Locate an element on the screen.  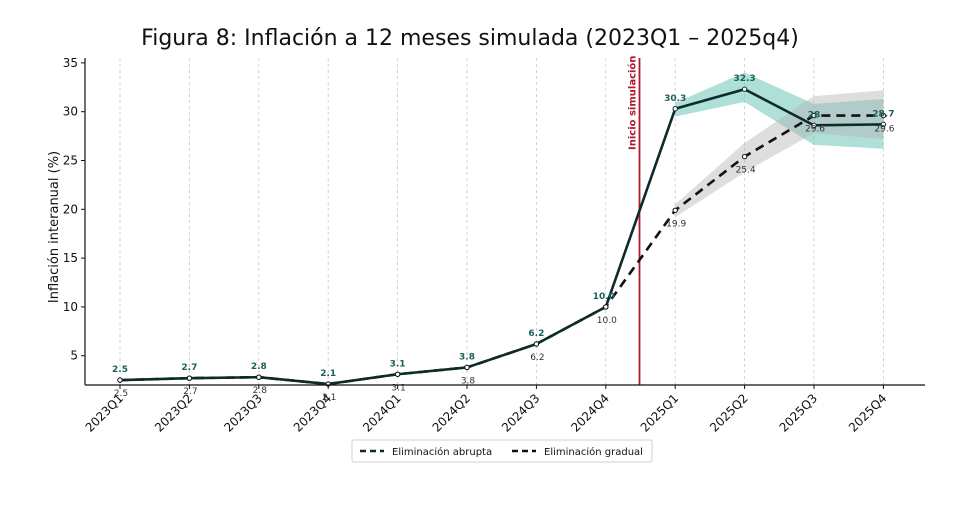
y-tick-label: 10 is located at coordinates (70, 307).